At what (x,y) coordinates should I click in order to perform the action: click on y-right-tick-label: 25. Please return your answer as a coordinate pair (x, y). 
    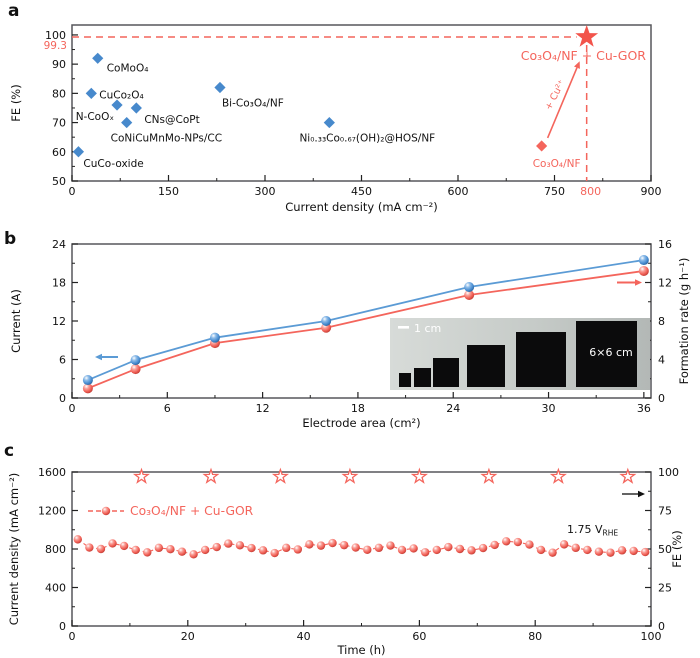
    Looking at the image, I should click on (665, 588).